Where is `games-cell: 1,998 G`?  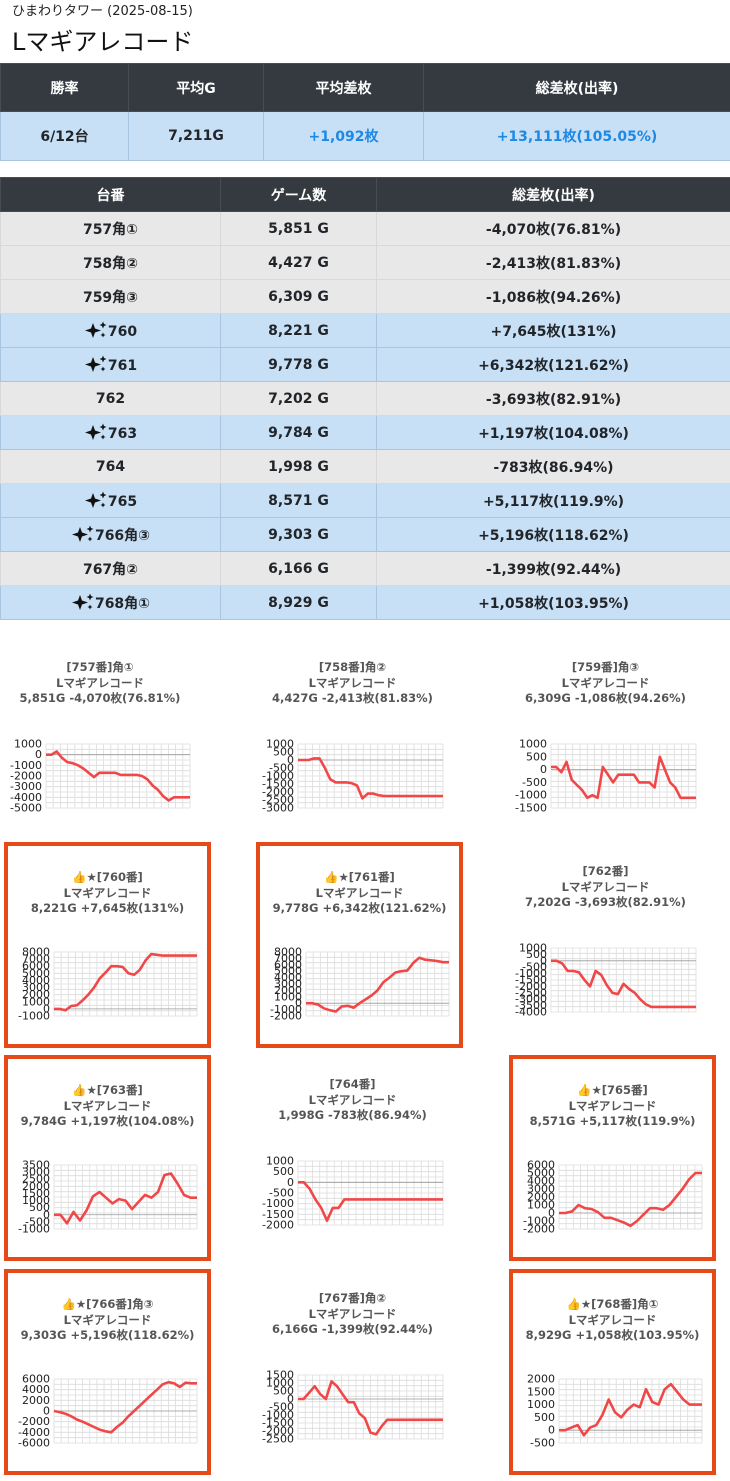
games-cell: 1,998 G is located at coordinates (298, 466).